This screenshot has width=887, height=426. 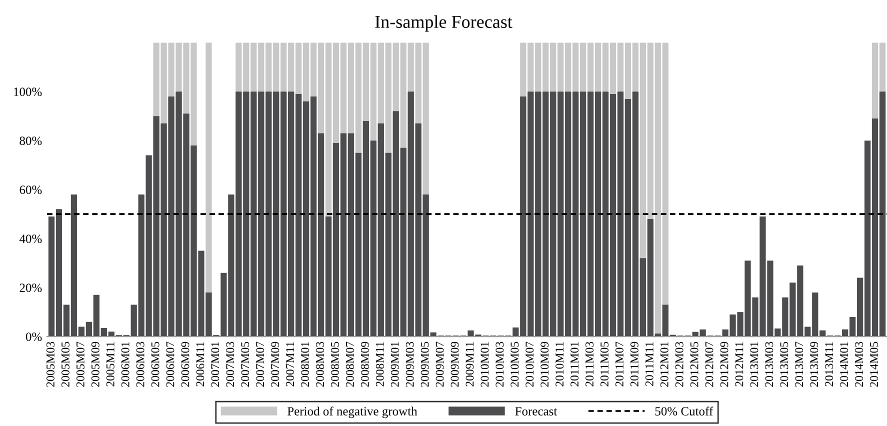 I want to click on x-tick-label: 2006M05, so click(x=155, y=364).